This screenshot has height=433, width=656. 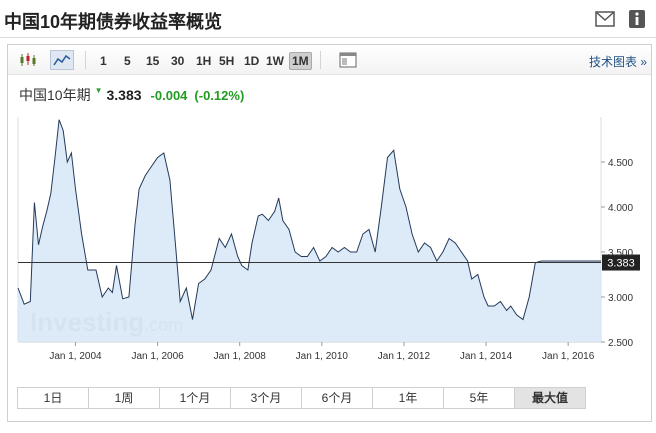 I want to click on range-button-6: 5年, so click(x=479, y=398).